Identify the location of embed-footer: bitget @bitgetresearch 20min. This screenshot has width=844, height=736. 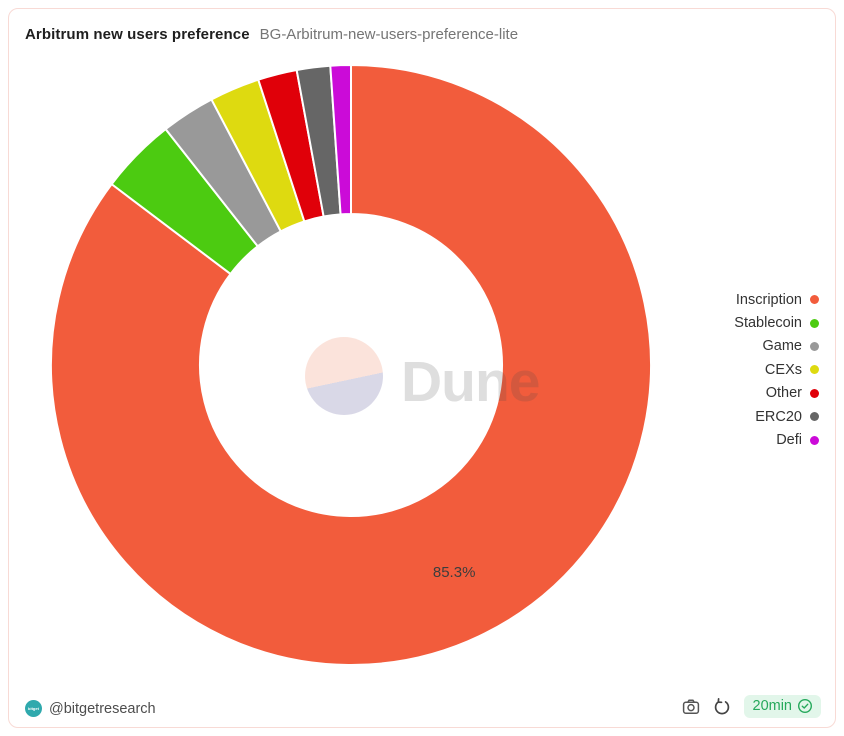
(422, 707).